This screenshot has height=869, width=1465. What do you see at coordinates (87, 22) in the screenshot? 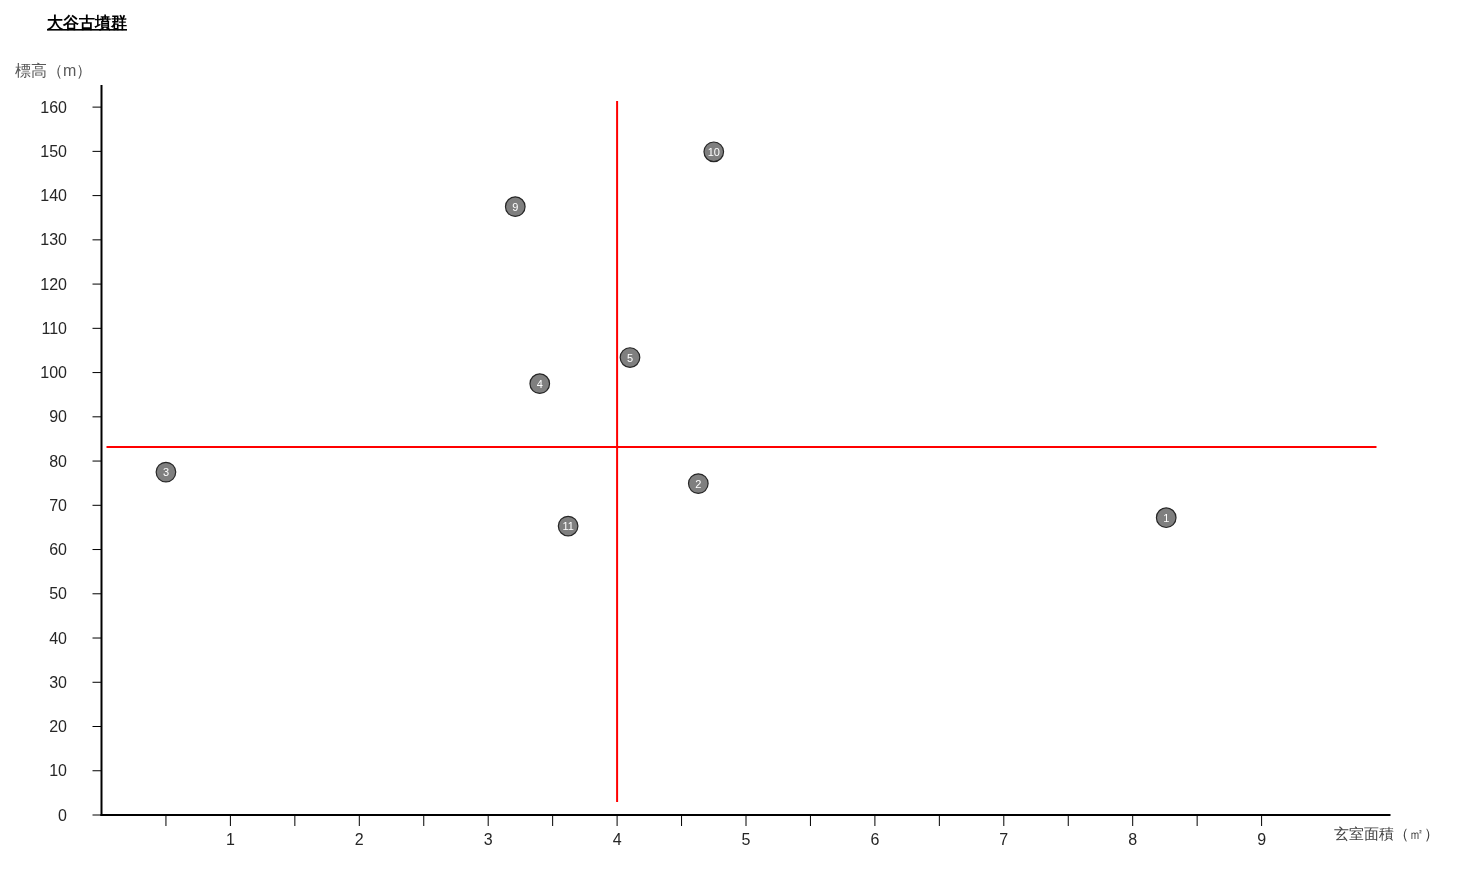
I see `title: 大谷古墳群` at bounding box center [87, 22].